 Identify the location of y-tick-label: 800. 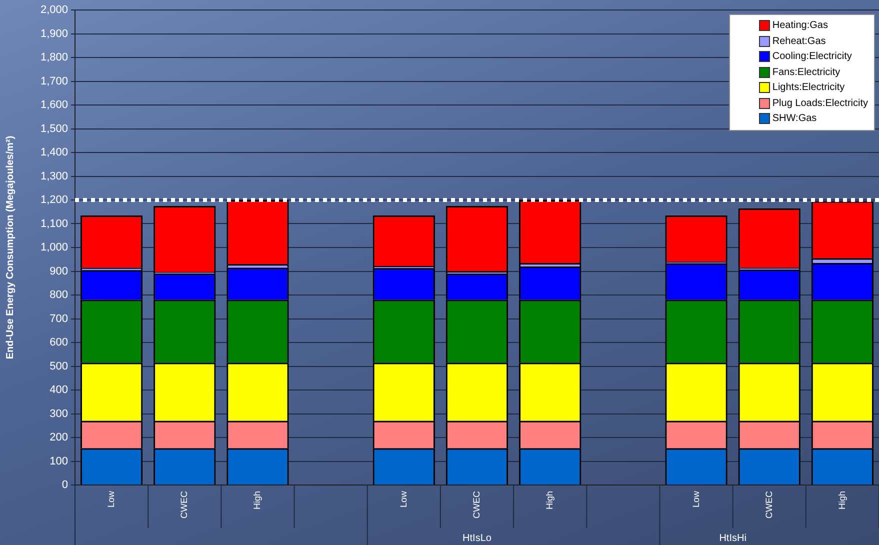
(59, 295).